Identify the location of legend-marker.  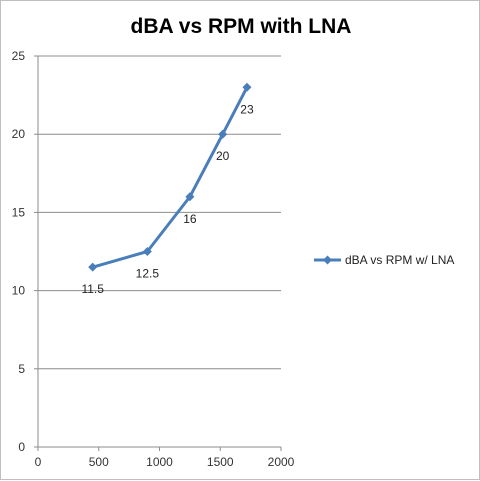
(327, 260).